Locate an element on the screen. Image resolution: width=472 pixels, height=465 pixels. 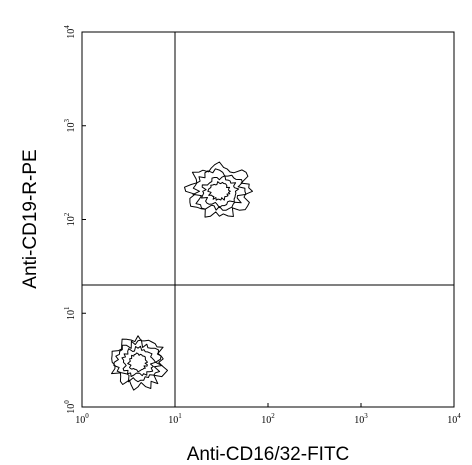
y-tick-label: 10¹ is located at coordinates (70, 313).